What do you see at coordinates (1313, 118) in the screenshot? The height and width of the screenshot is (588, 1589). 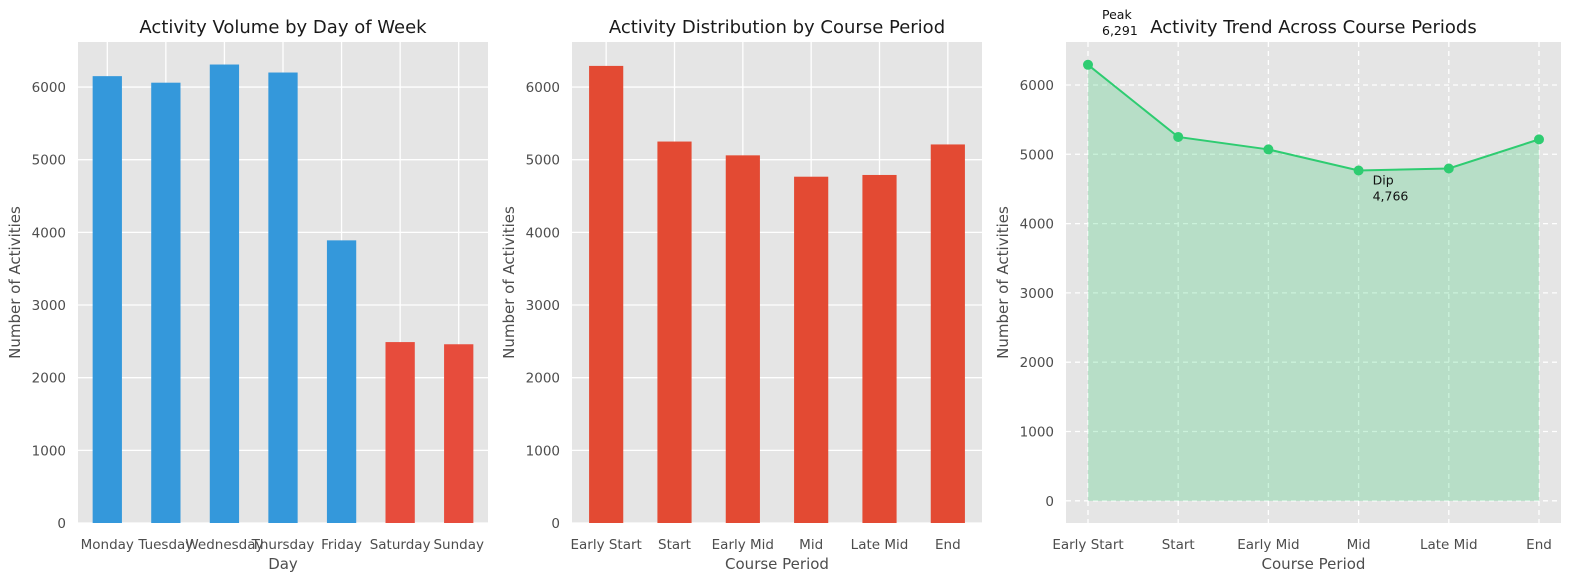 I see `trend-line` at bounding box center [1313, 118].